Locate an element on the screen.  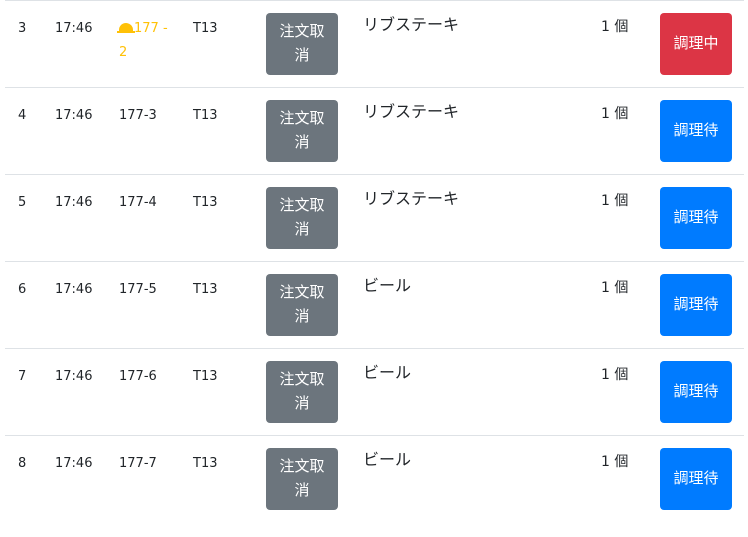
ticket-number: 177-4 is located at coordinates (149, 203).